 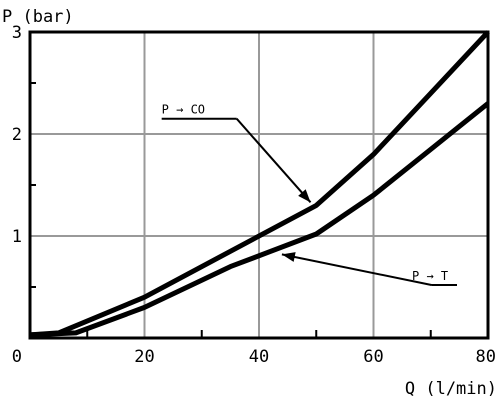 What do you see at coordinates (259, 357) in the screenshot?
I see `x-tick-label: 40` at bounding box center [259, 357].